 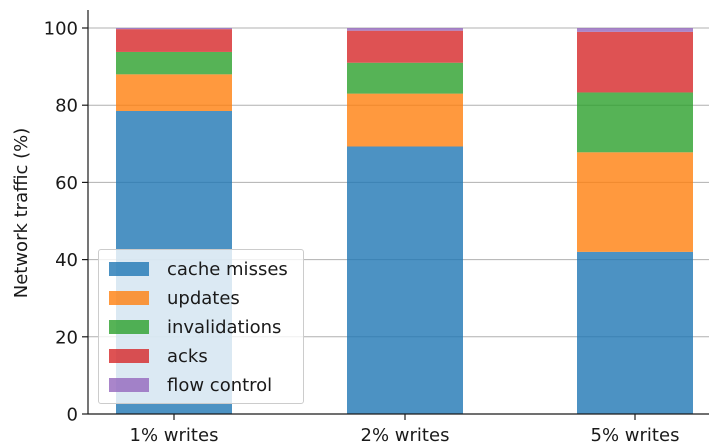 I want to click on x-tick-label: 2% writes, so click(x=405, y=435).